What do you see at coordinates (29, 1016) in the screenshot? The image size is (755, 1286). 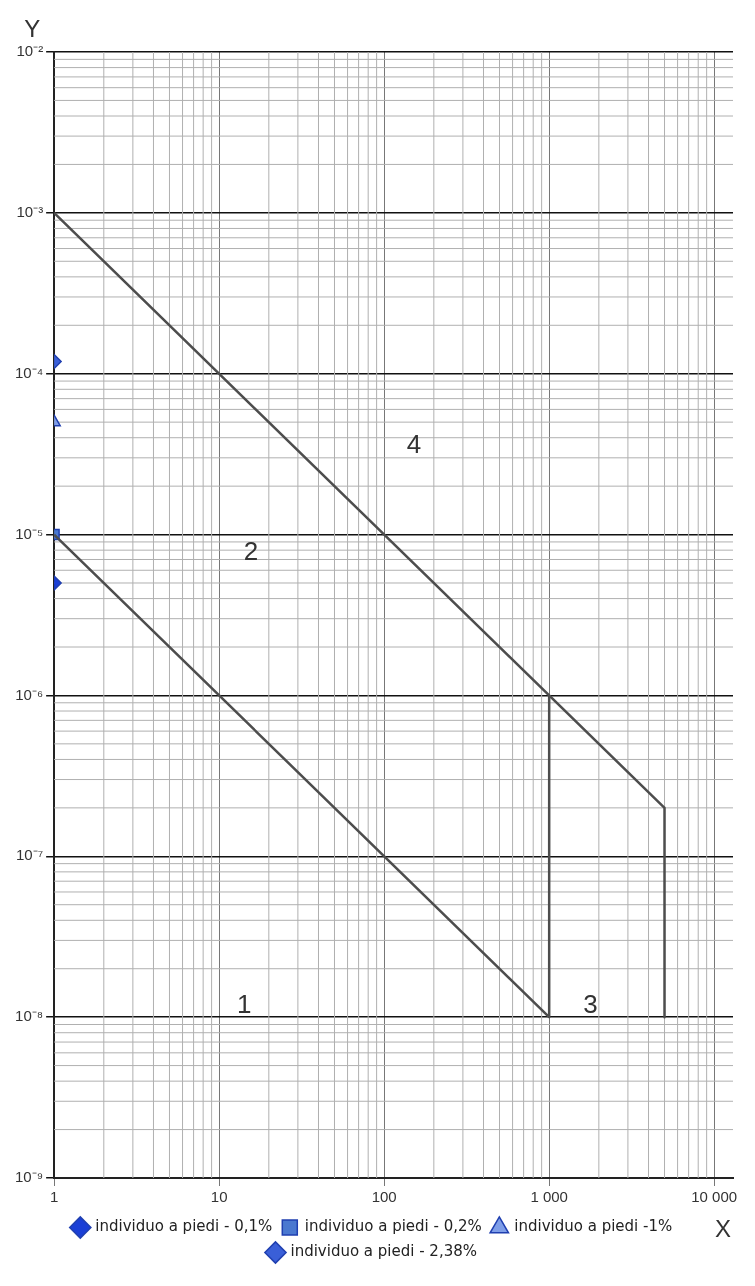 I see `y-tick-label: 10⁻⁸` at bounding box center [29, 1016].